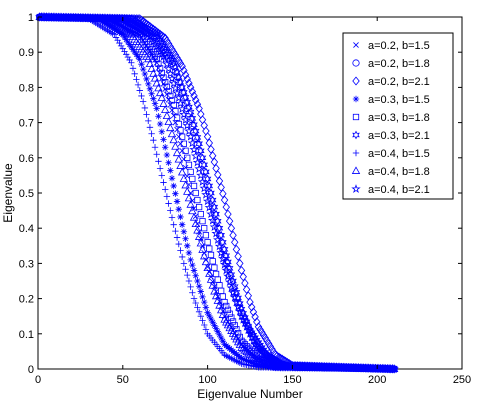 This screenshot has width=491, height=405. I want to click on legend-label: a=0.2, b=1.8, so click(399, 64).